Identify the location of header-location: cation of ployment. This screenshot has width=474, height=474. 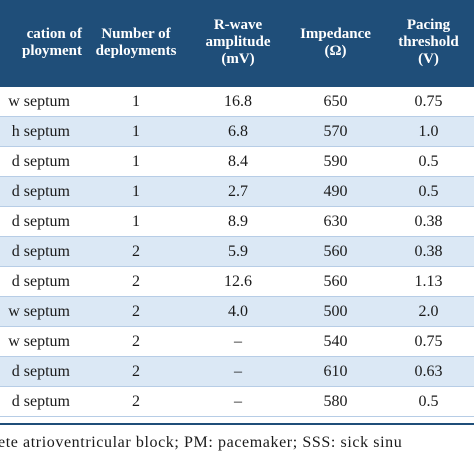
(41, 42).